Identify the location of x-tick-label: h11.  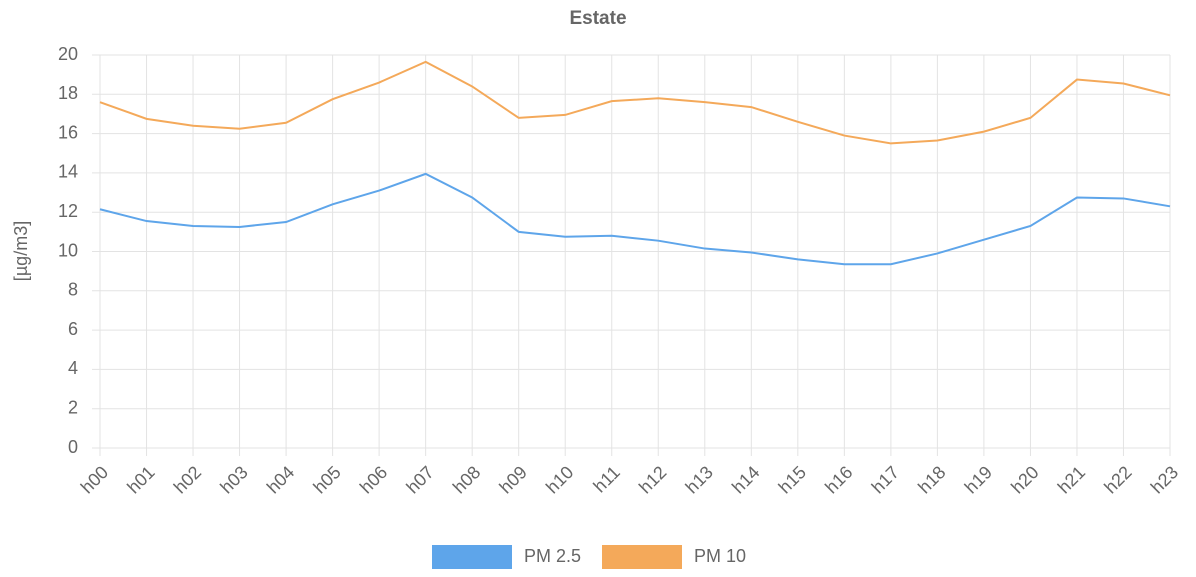
(606, 479).